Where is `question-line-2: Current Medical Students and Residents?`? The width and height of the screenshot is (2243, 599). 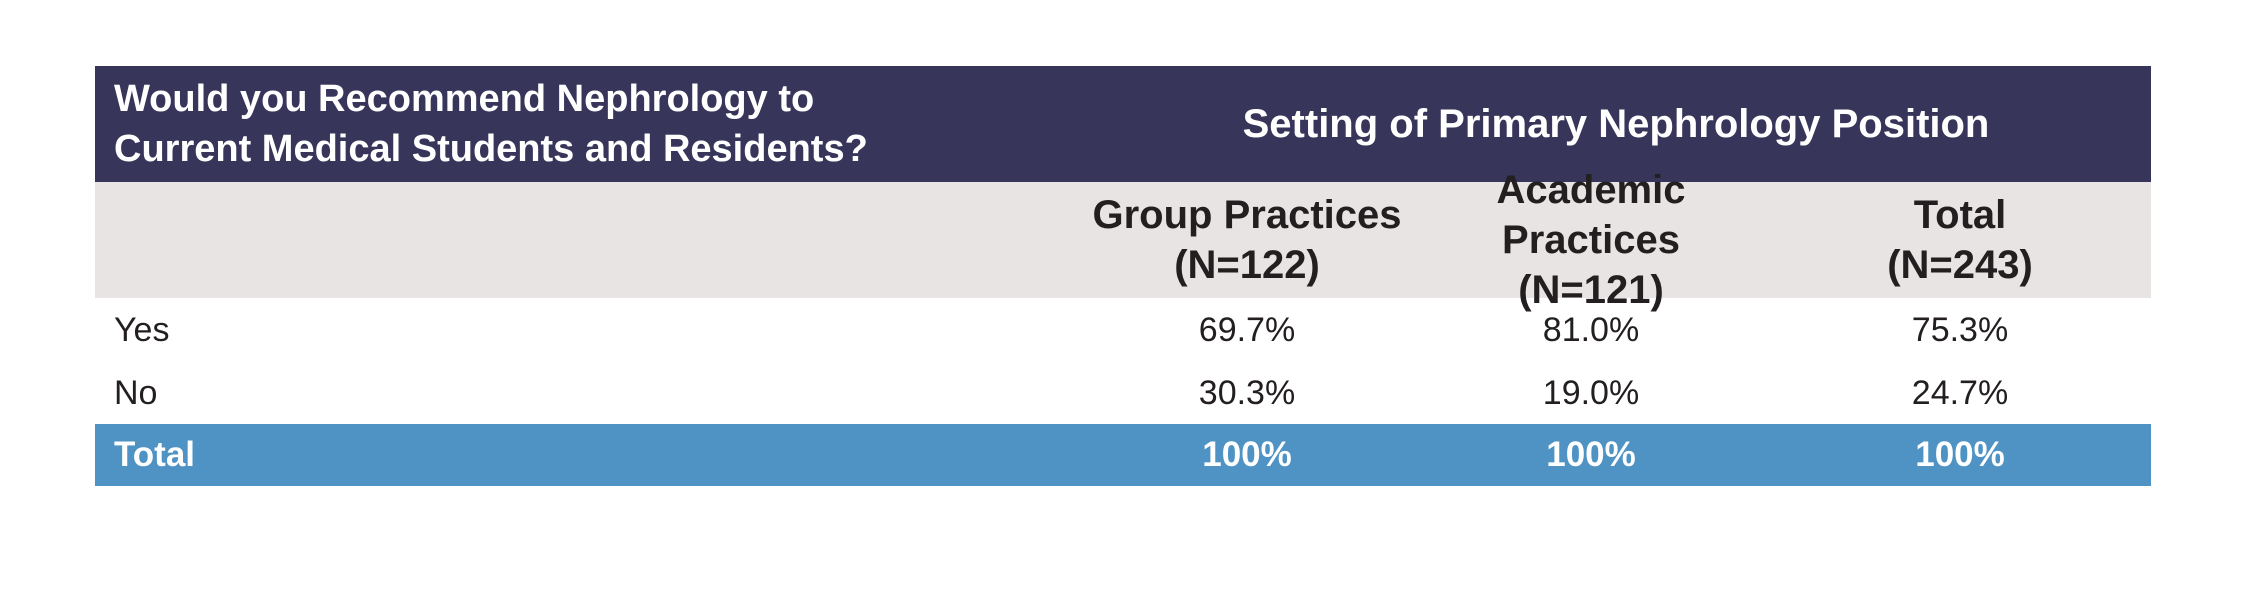
question-line-2: Current Medical Students and Residents? is located at coordinates (491, 149).